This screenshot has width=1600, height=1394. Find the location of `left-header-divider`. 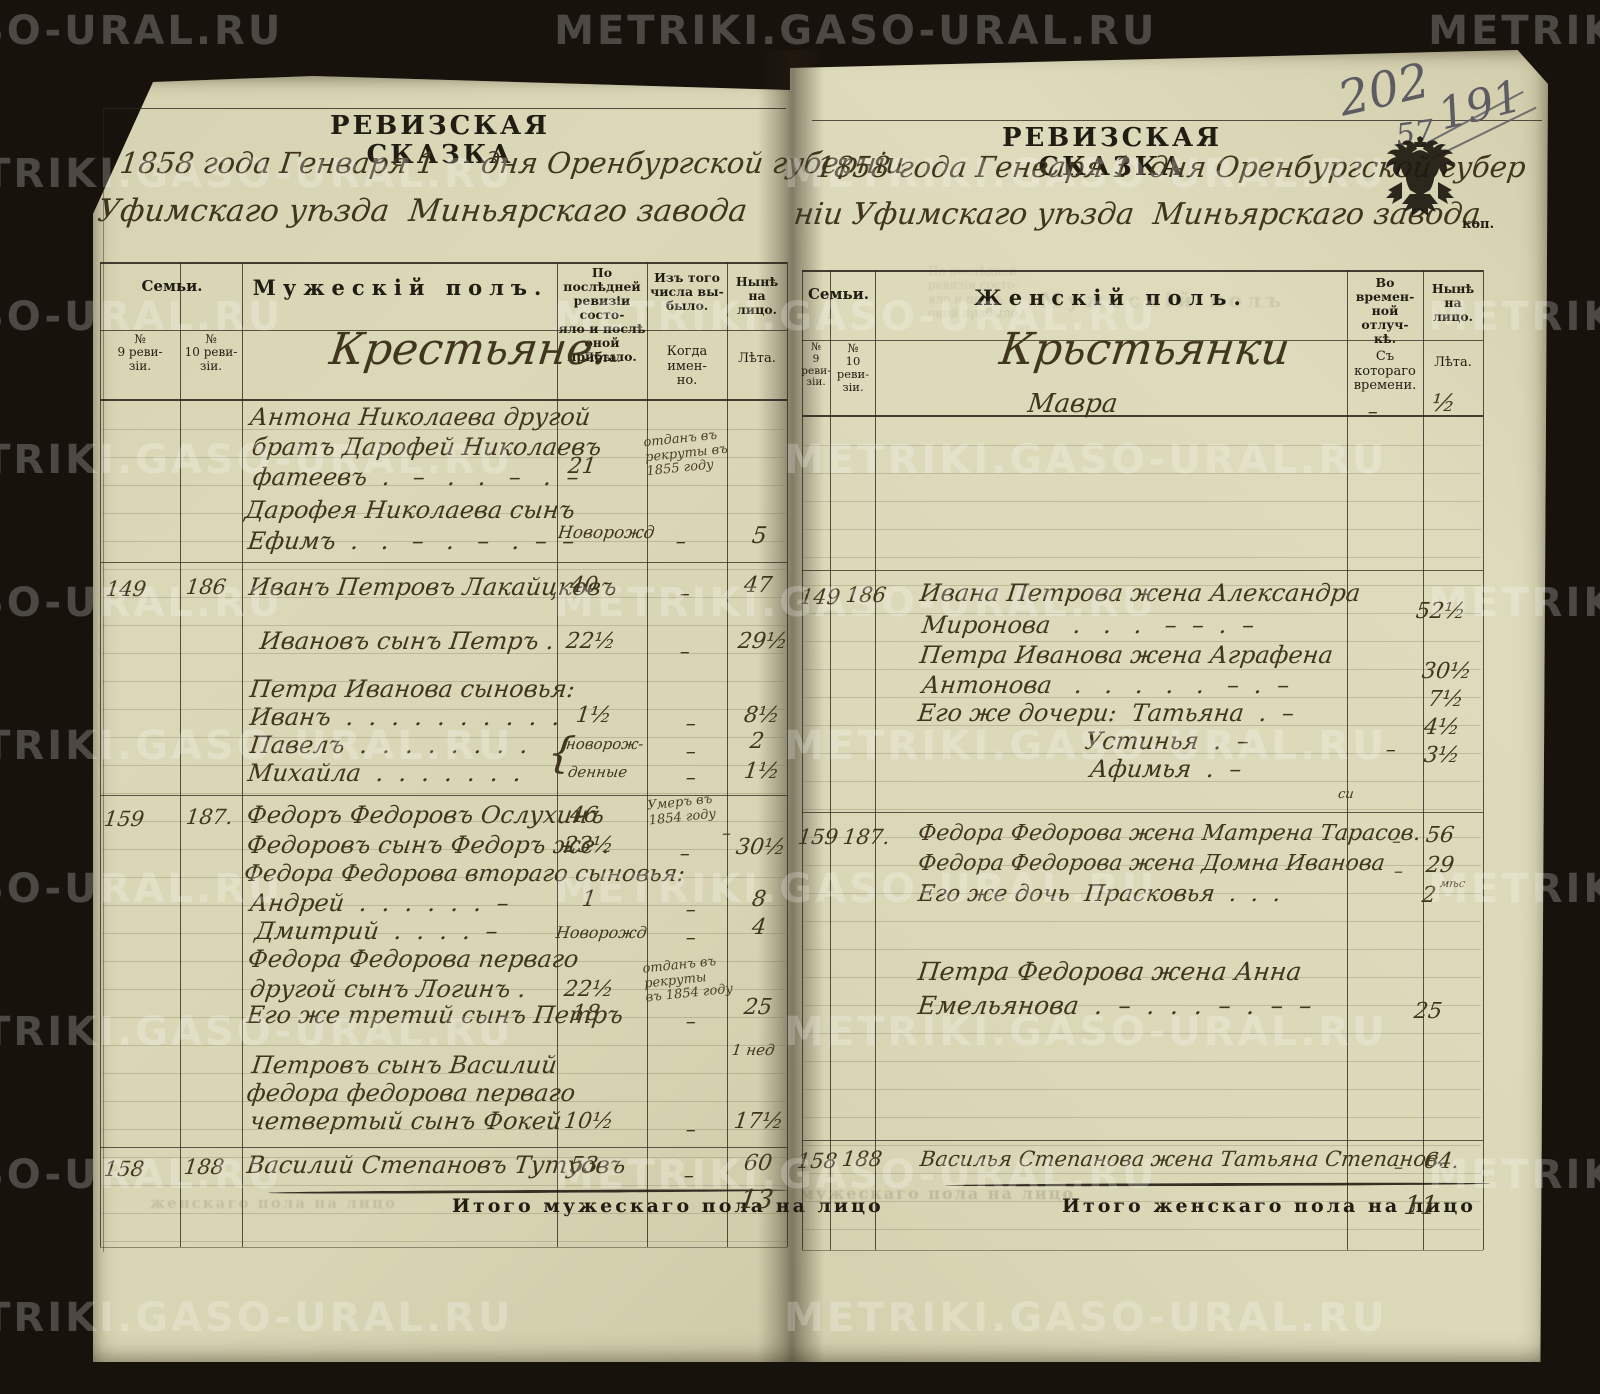

left-header-divider is located at coordinates (443, 330).